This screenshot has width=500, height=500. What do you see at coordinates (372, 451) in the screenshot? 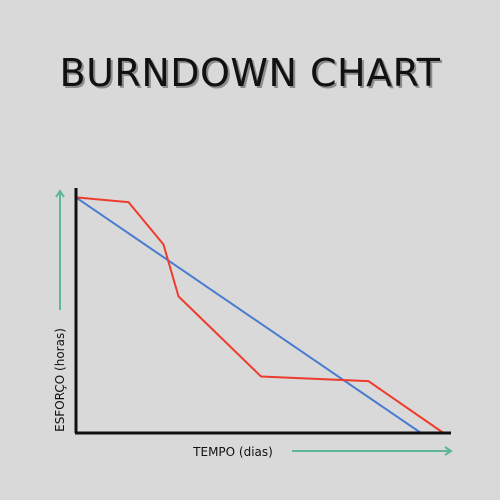
I see `x-axis-arrow-icon` at bounding box center [372, 451].